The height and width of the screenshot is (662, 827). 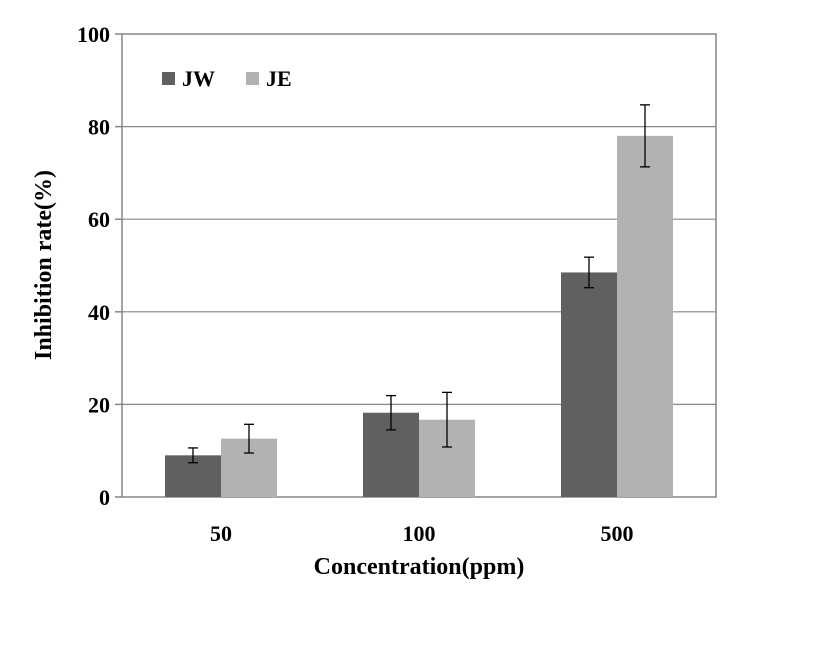 What do you see at coordinates (99, 312) in the screenshot?
I see `y-tick-label: 40` at bounding box center [99, 312].